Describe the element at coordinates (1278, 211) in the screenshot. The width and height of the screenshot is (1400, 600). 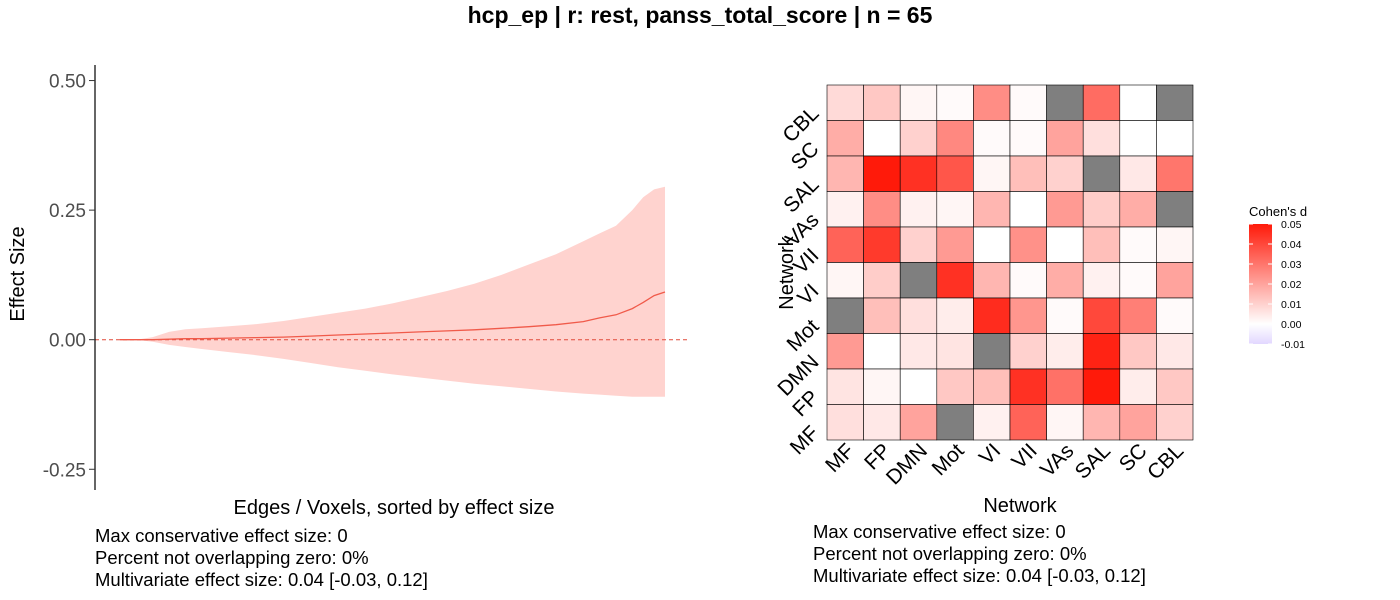
I see `legend-title: Cohen's d` at that location.